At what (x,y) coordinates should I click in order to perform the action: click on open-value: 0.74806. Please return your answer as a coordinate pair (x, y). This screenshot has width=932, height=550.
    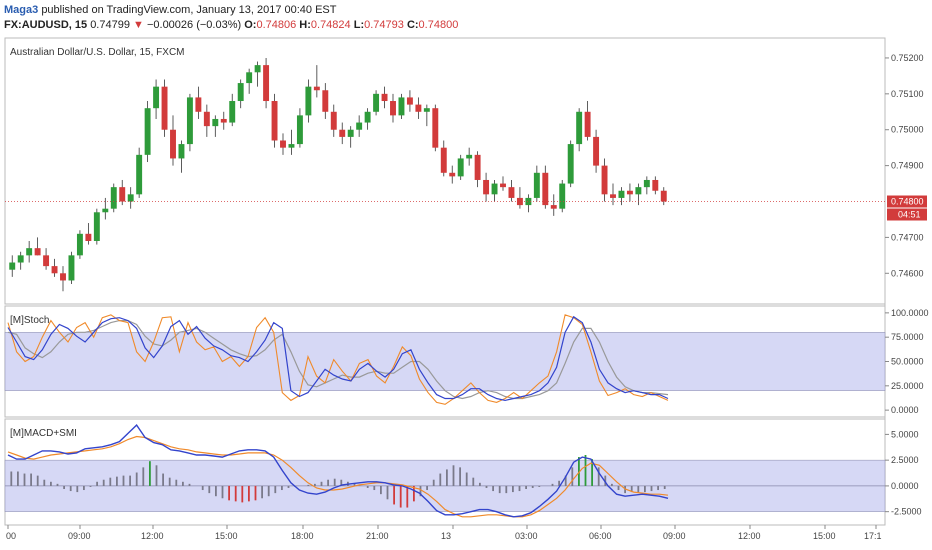
    Looking at the image, I should click on (276, 25).